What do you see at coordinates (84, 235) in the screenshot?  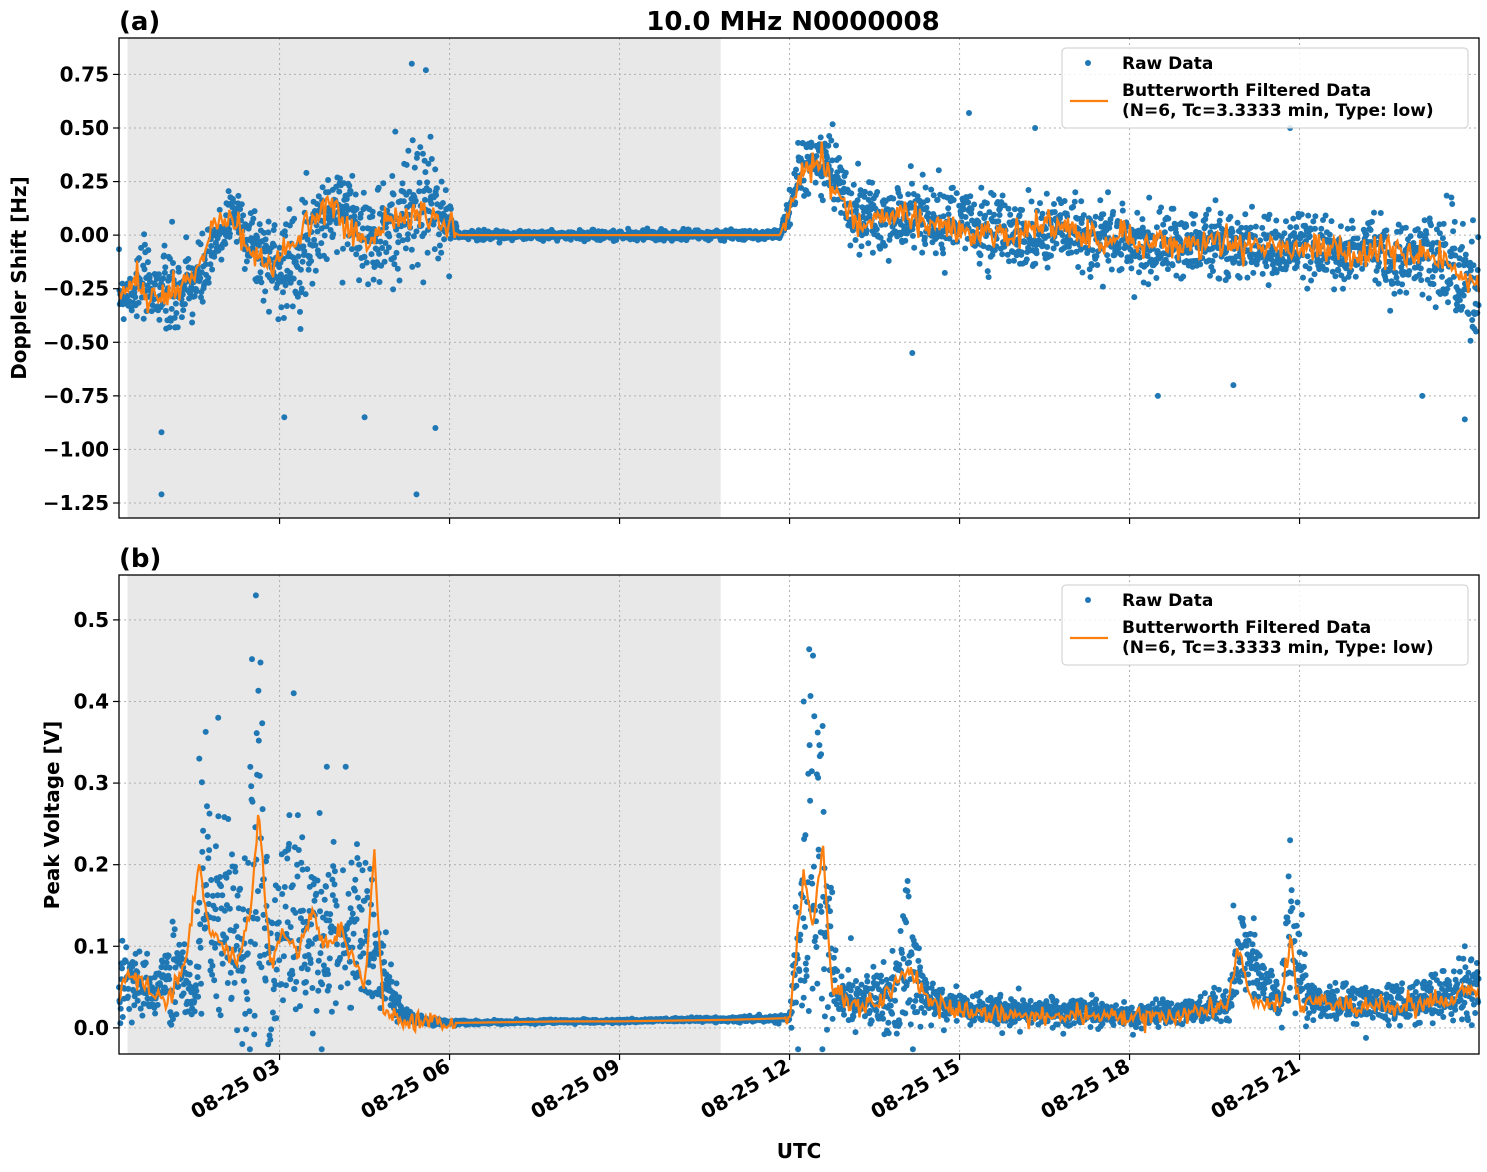 I see `y-tick-label: 0.00` at bounding box center [84, 235].